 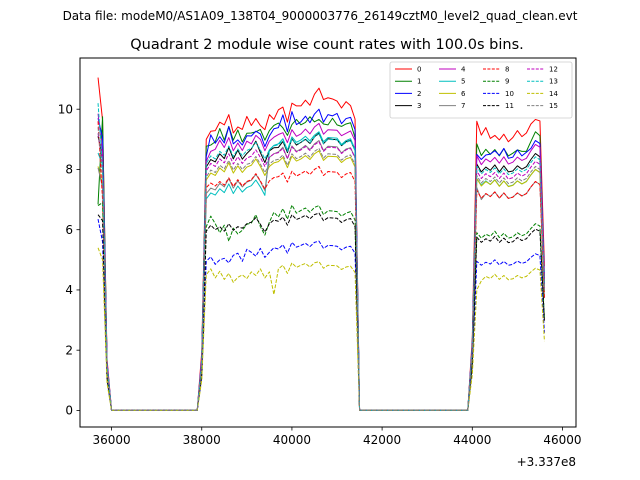 I want to click on legend-label-4: 4, so click(x=463, y=70).